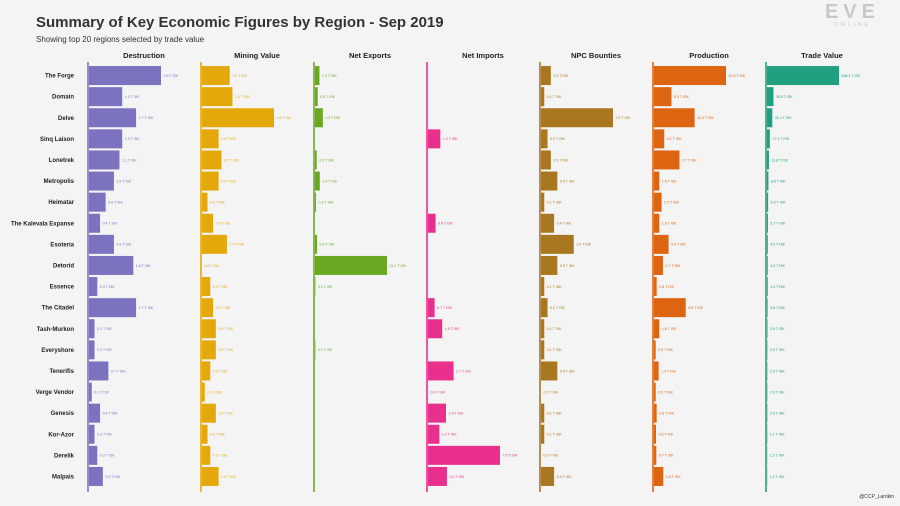 The height and width of the screenshot is (506, 900). Describe the element at coordinates (705, 118) in the screenshot. I see `data-label: 12.3 T ISK` at that location.